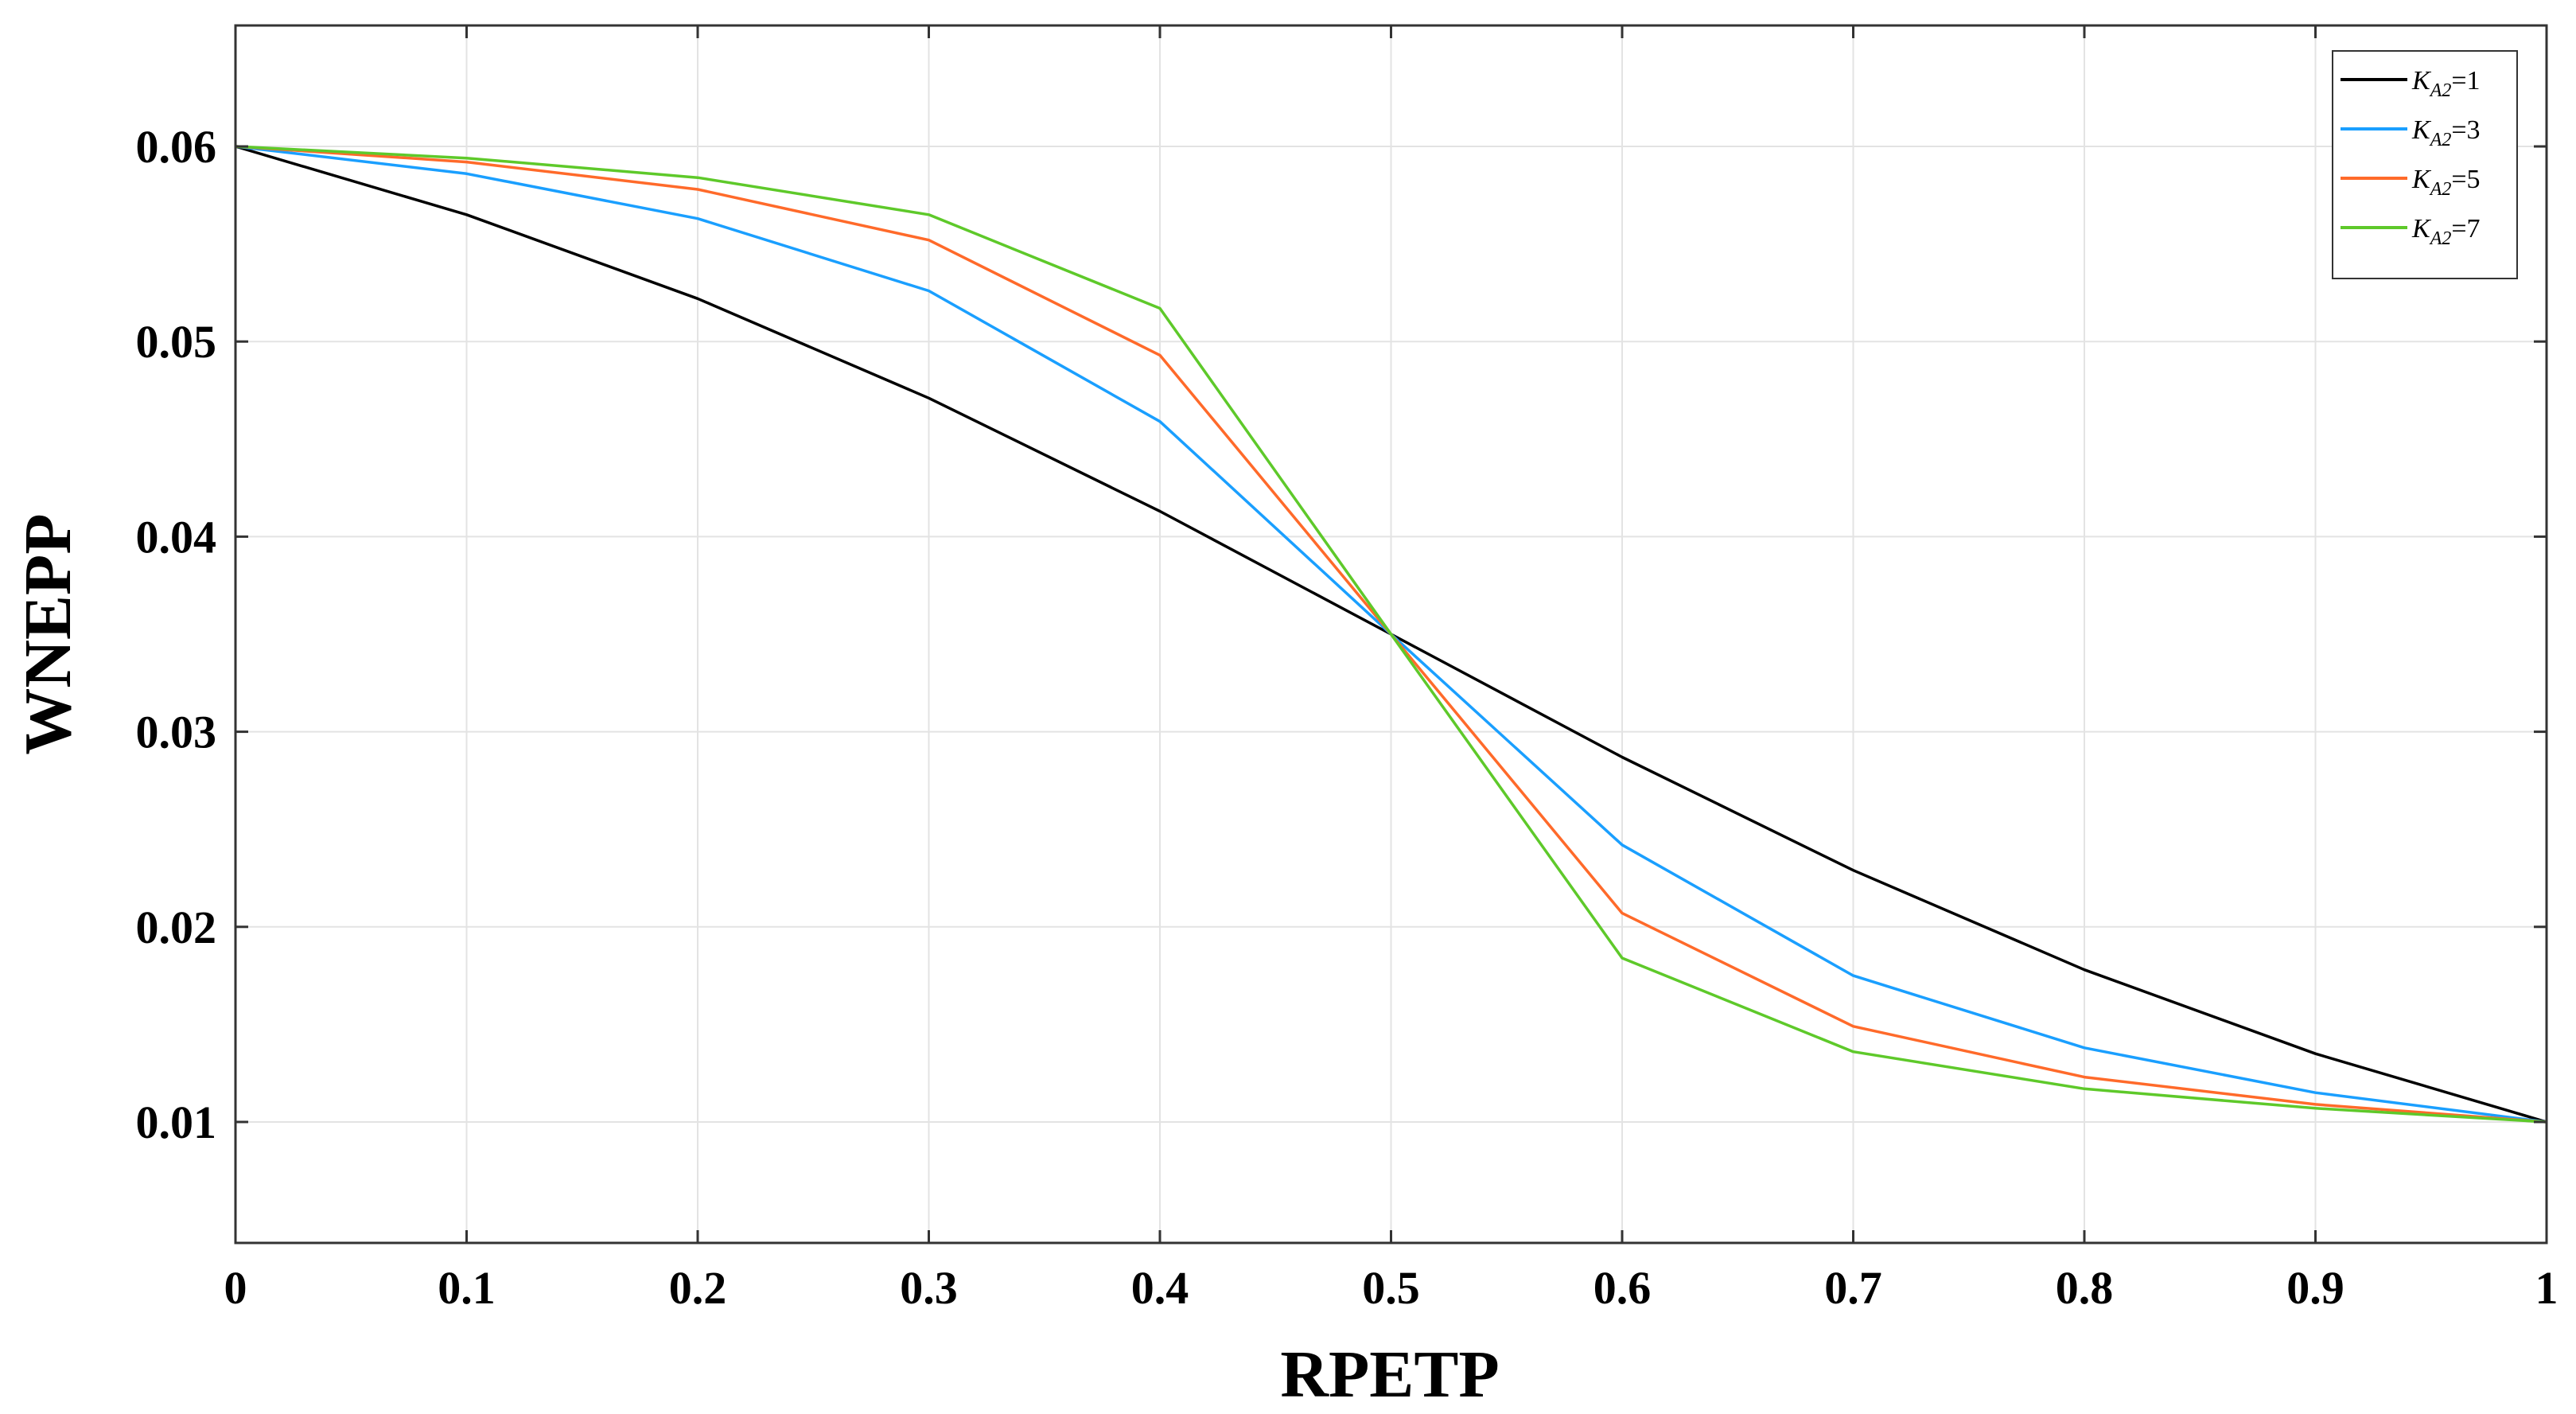 The width and height of the screenshot is (2576, 1414). Describe the element at coordinates (2446, 132) in the screenshot. I see `legend-label: KA2=3` at that location.